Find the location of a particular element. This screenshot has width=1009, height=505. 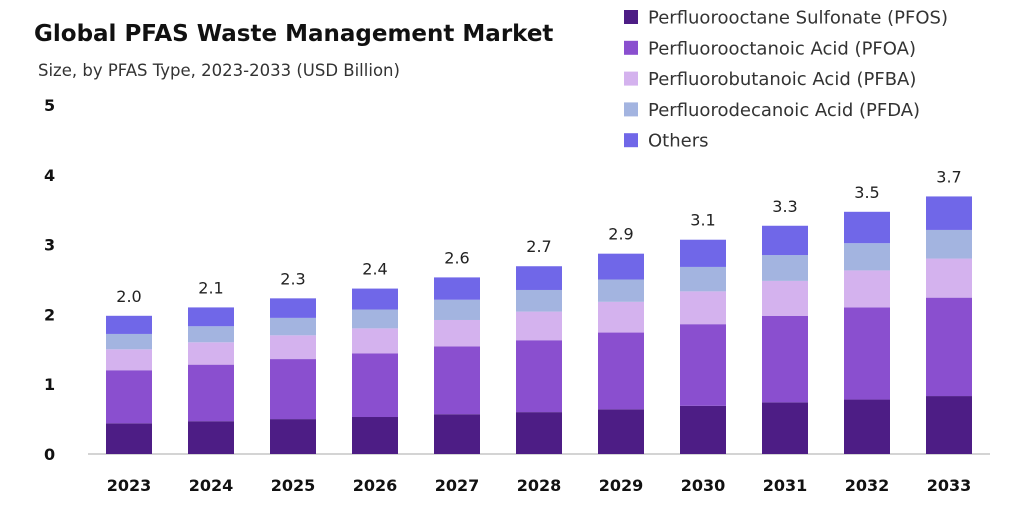

bar-stack-2025 is located at coordinates (293, 376).